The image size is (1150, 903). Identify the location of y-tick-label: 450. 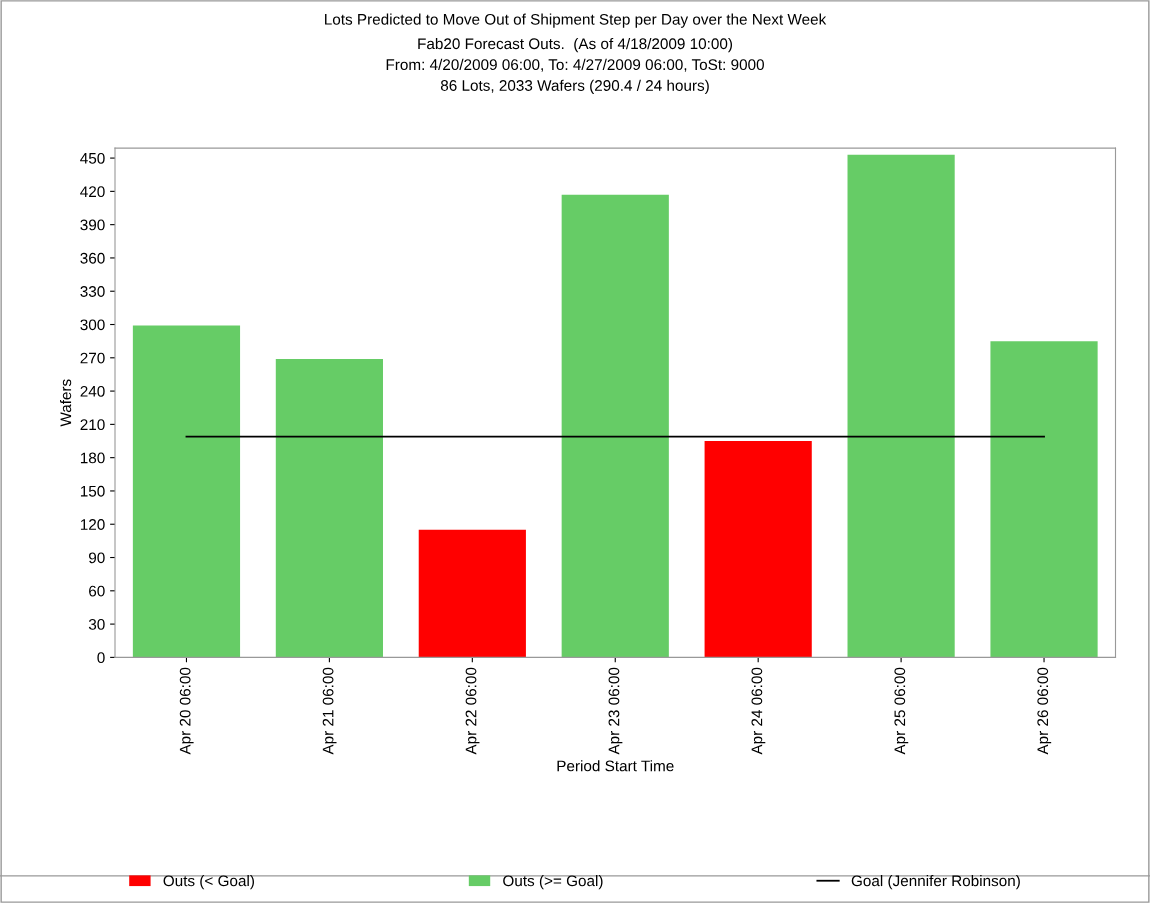
(92, 158).